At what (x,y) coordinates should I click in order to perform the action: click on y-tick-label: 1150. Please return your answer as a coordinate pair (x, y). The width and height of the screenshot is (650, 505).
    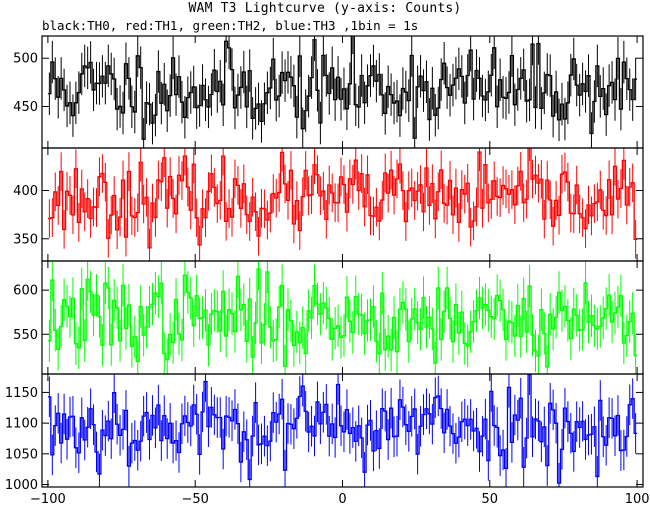
    Looking at the image, I should click on (21, 393).